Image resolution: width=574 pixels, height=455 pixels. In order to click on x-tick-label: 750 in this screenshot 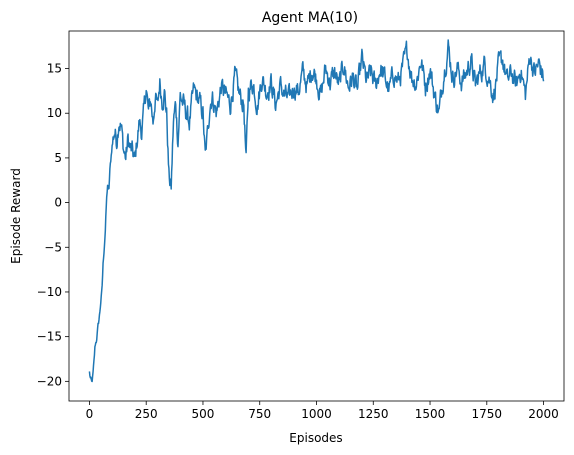, I will do `click(259, 414)`.